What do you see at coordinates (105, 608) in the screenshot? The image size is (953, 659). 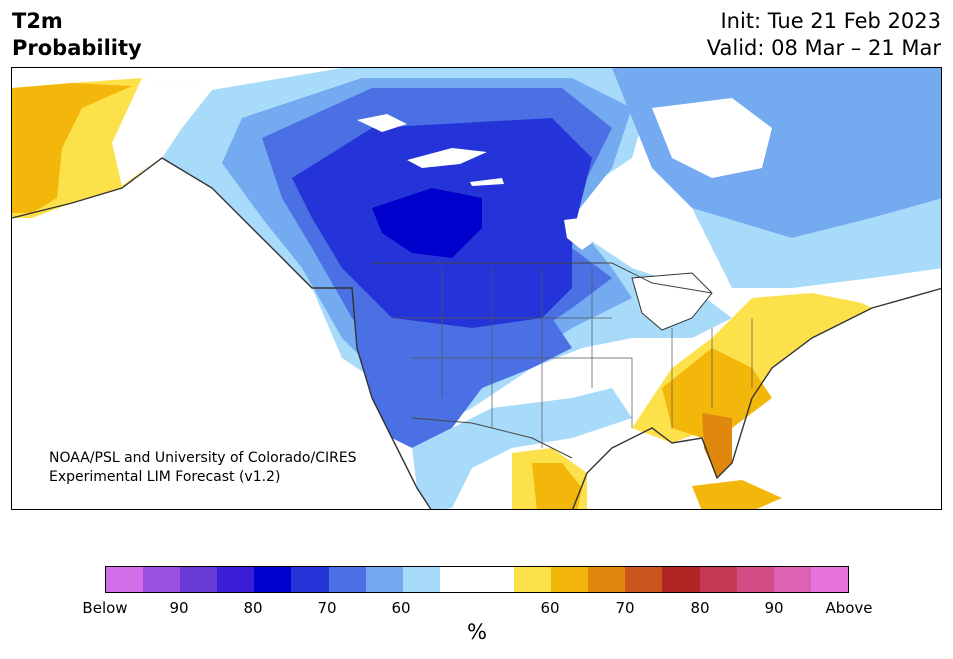 I see `colorbar-tick-label: Below` at bounding box center [105, 608].